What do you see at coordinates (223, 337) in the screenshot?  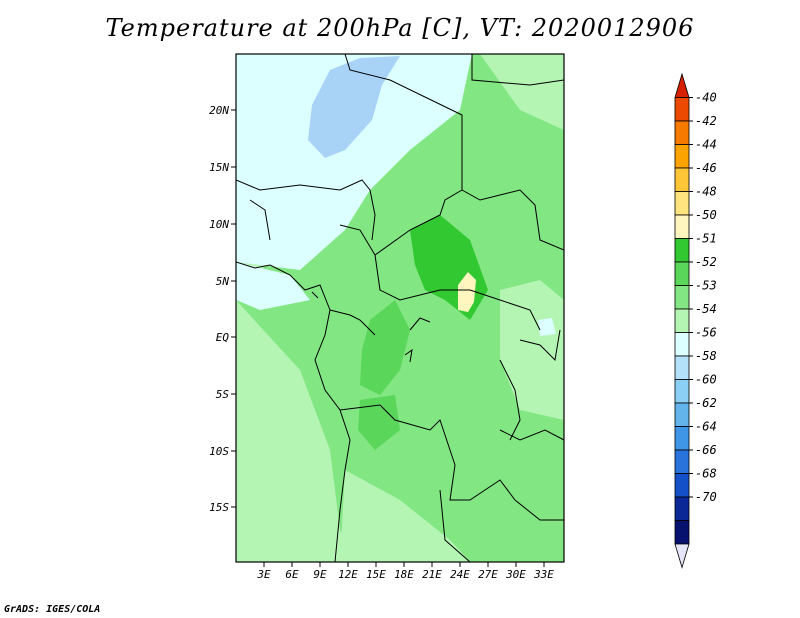 I see `lat-label-eq: EQ` at bounding box center [223, 337].